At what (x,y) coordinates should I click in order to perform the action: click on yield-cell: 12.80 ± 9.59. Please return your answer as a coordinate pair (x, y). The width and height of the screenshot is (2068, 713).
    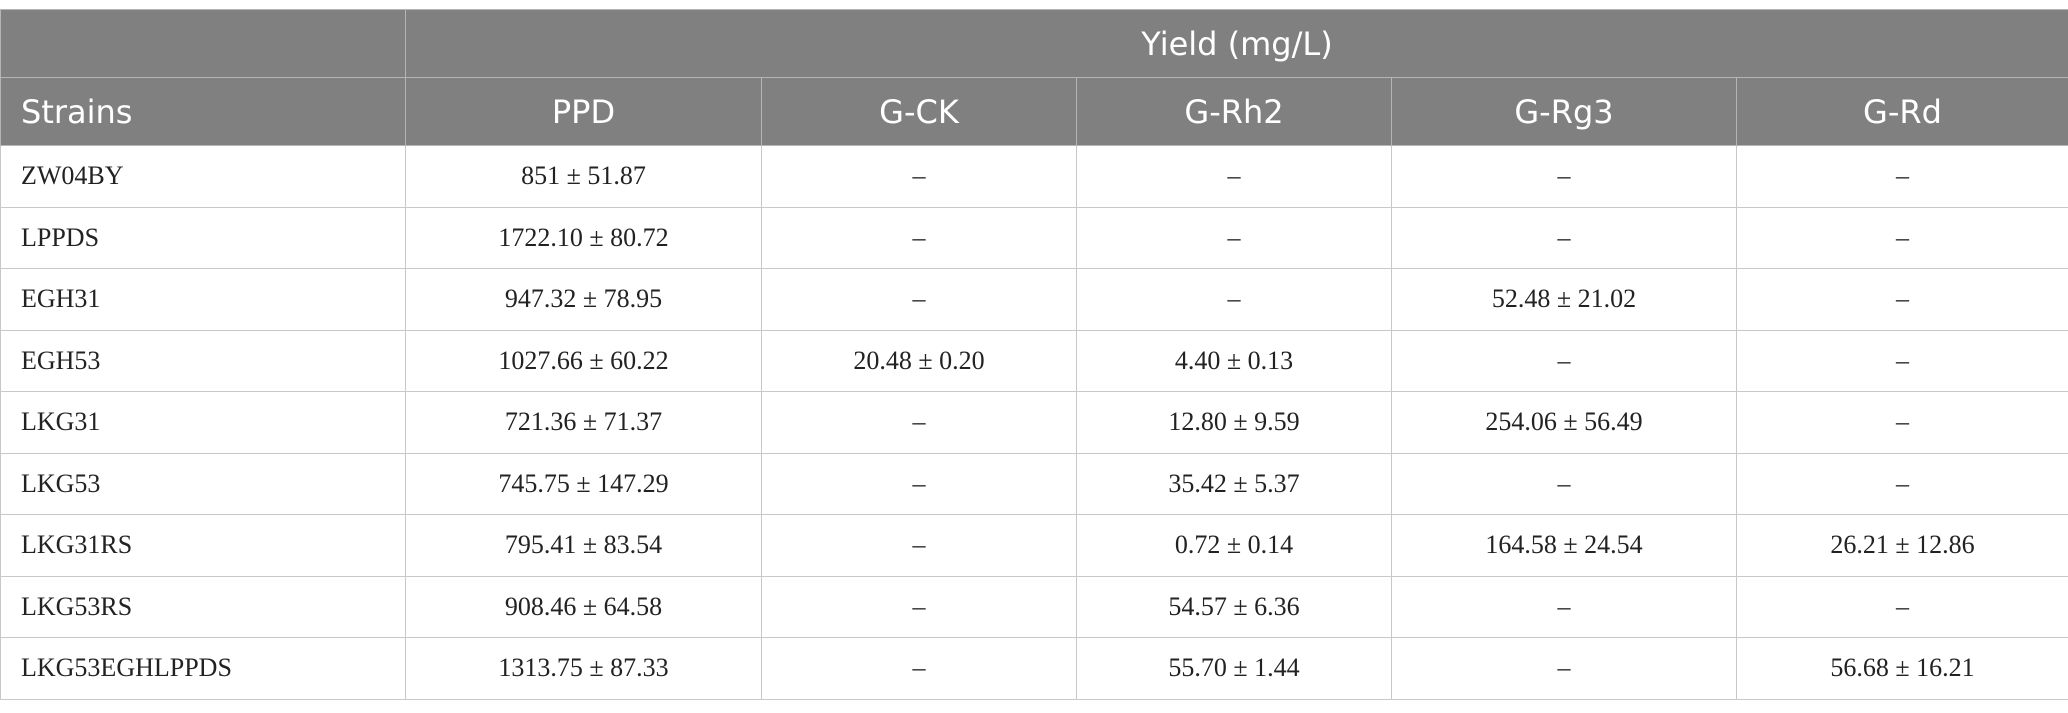
    Looking at the image, I should click on (1234, 422).